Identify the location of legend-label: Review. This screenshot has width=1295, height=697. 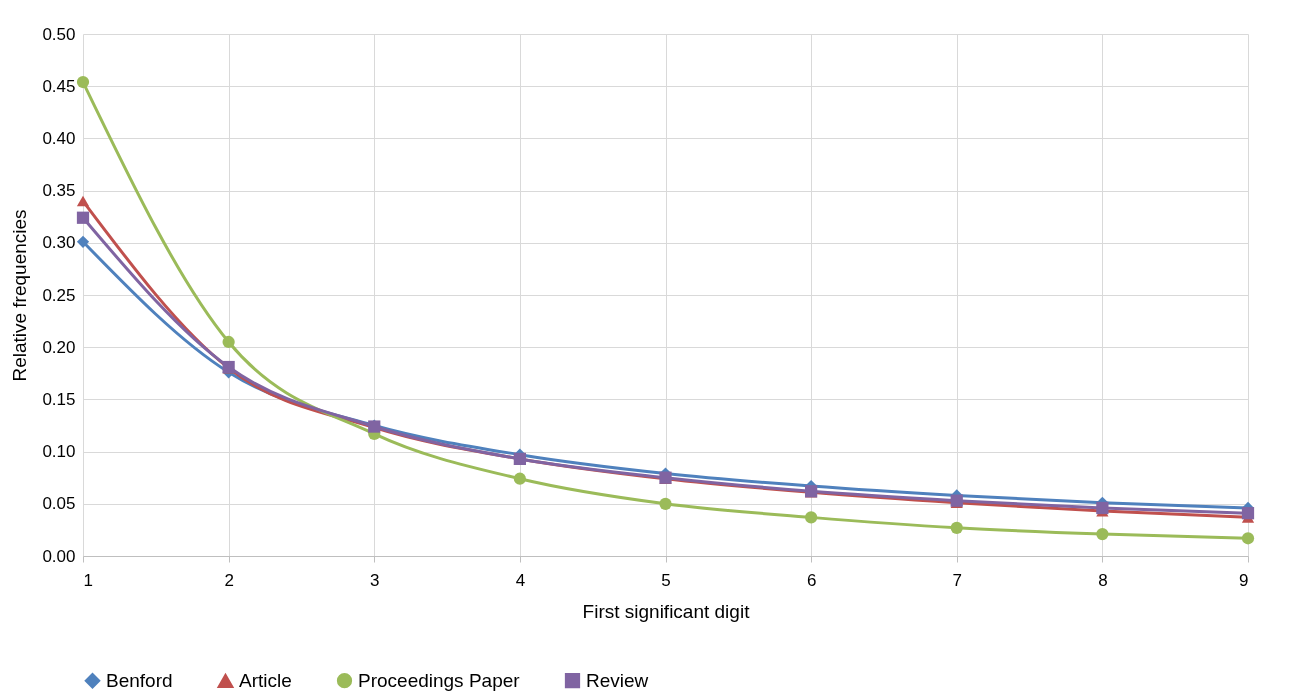
(617, 680).